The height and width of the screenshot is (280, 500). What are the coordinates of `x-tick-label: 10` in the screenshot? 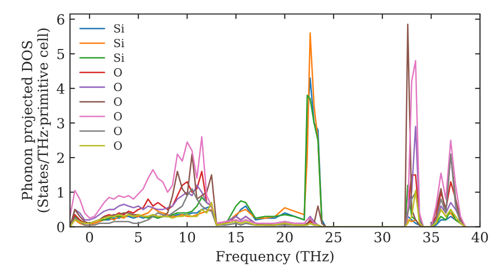 It's located at (188, 237).